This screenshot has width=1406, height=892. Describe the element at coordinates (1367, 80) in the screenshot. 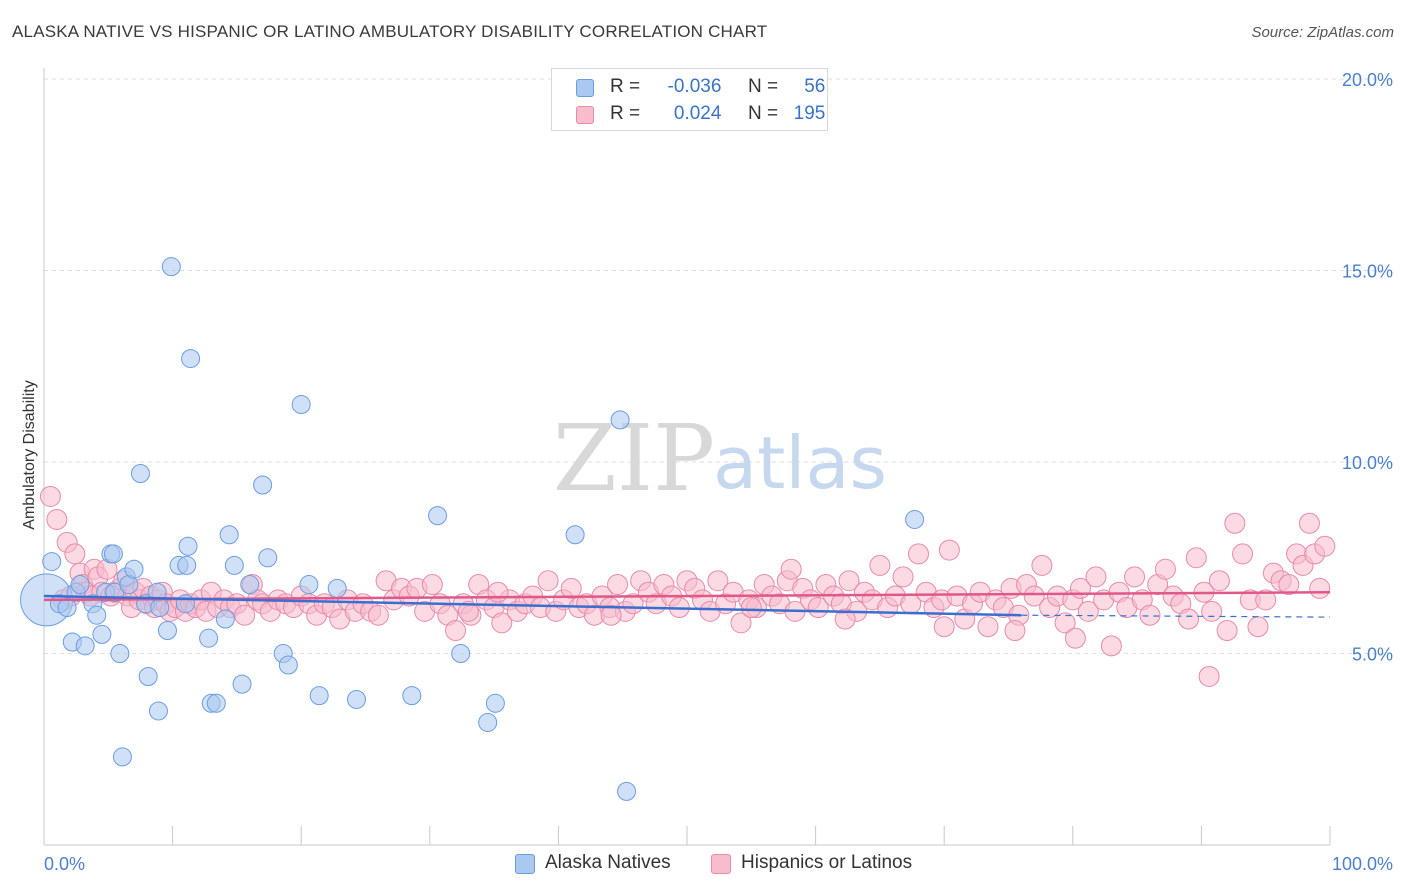

I see `y-tick-label: 20.0%` at that location.